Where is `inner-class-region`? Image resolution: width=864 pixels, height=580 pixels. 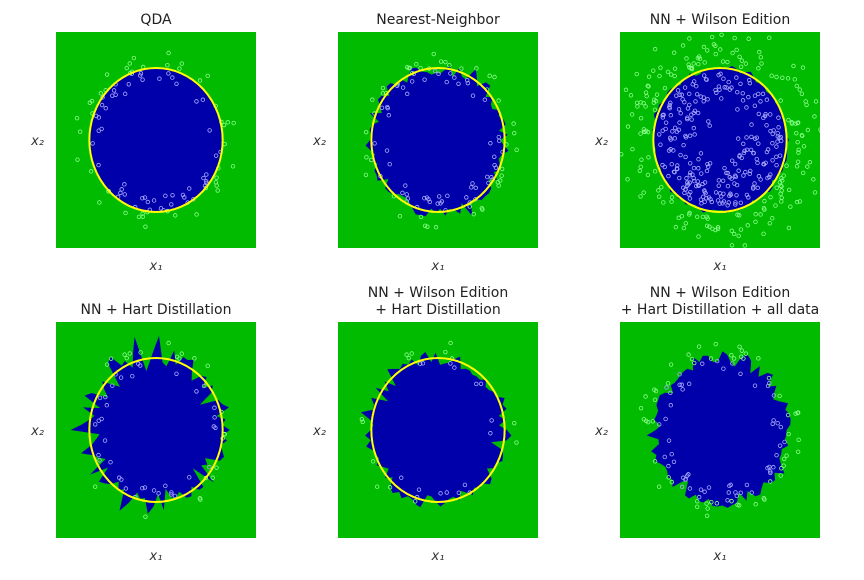
inner-class-region is located at coordinates (156, 140).